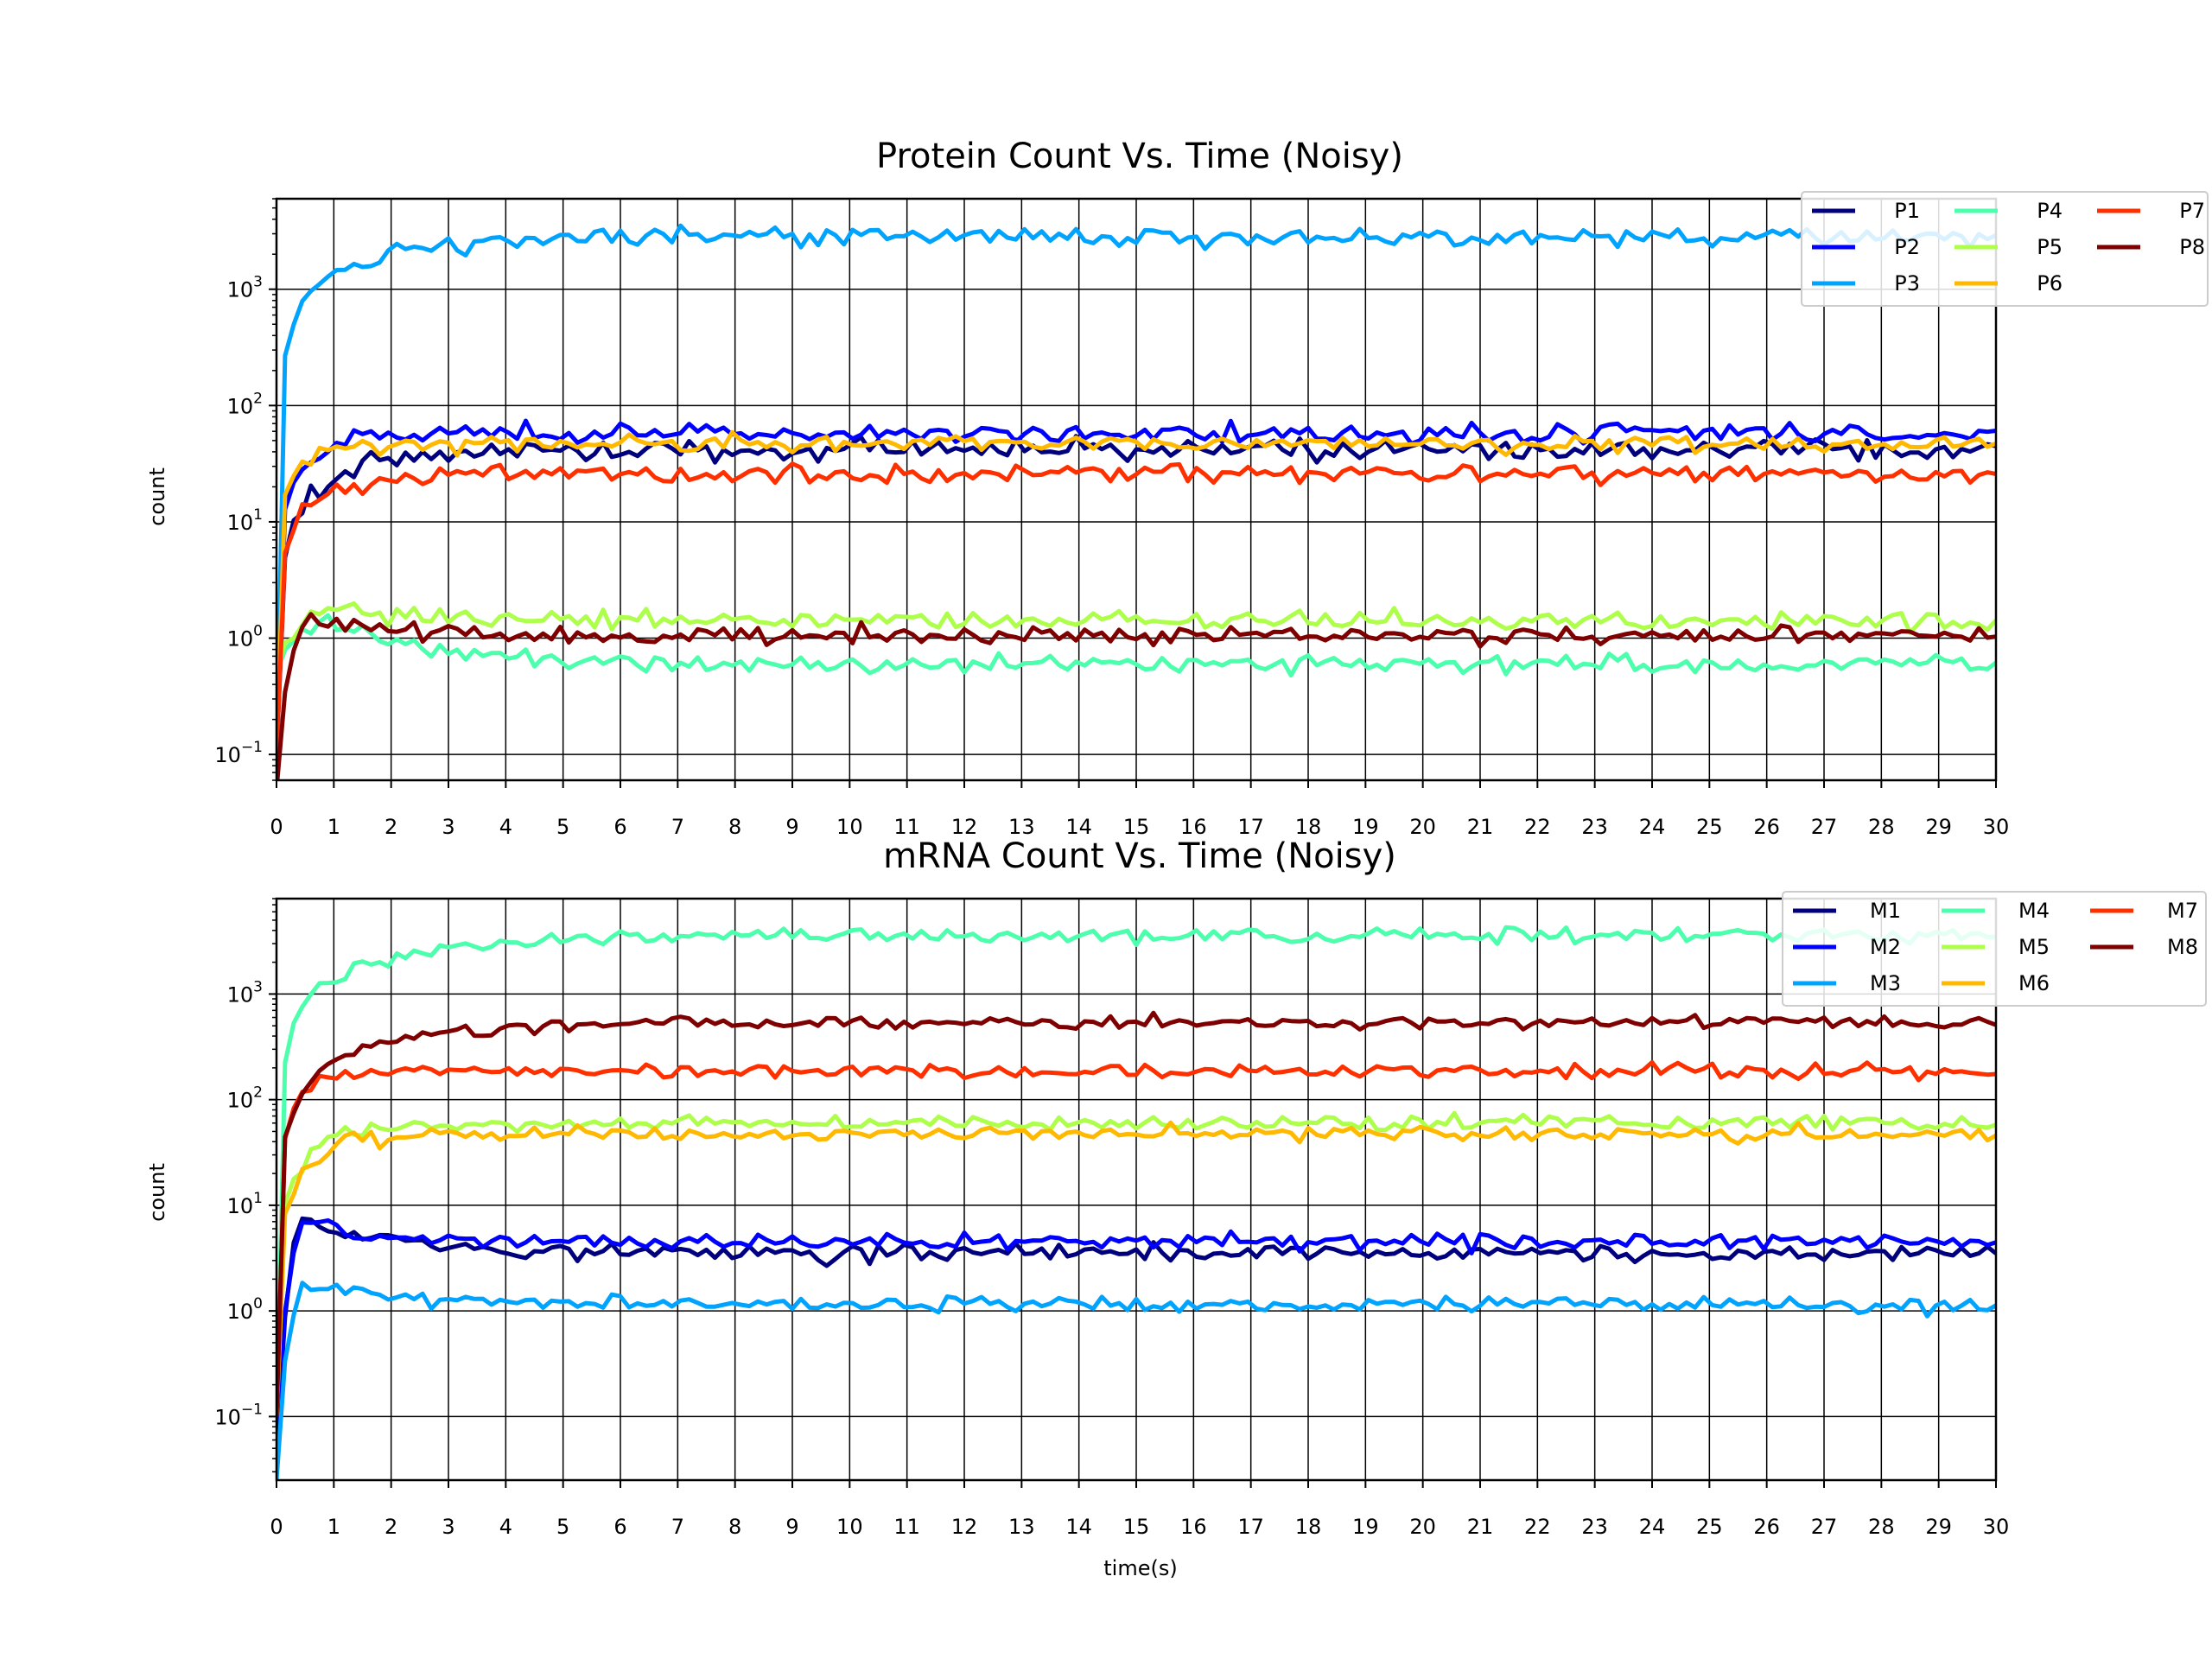 This screenshot has width=2212, height=1659. Describe the element at coordinates (619, 827) in the screenshot. I see `protein-x-tick-label: 6` at that location.